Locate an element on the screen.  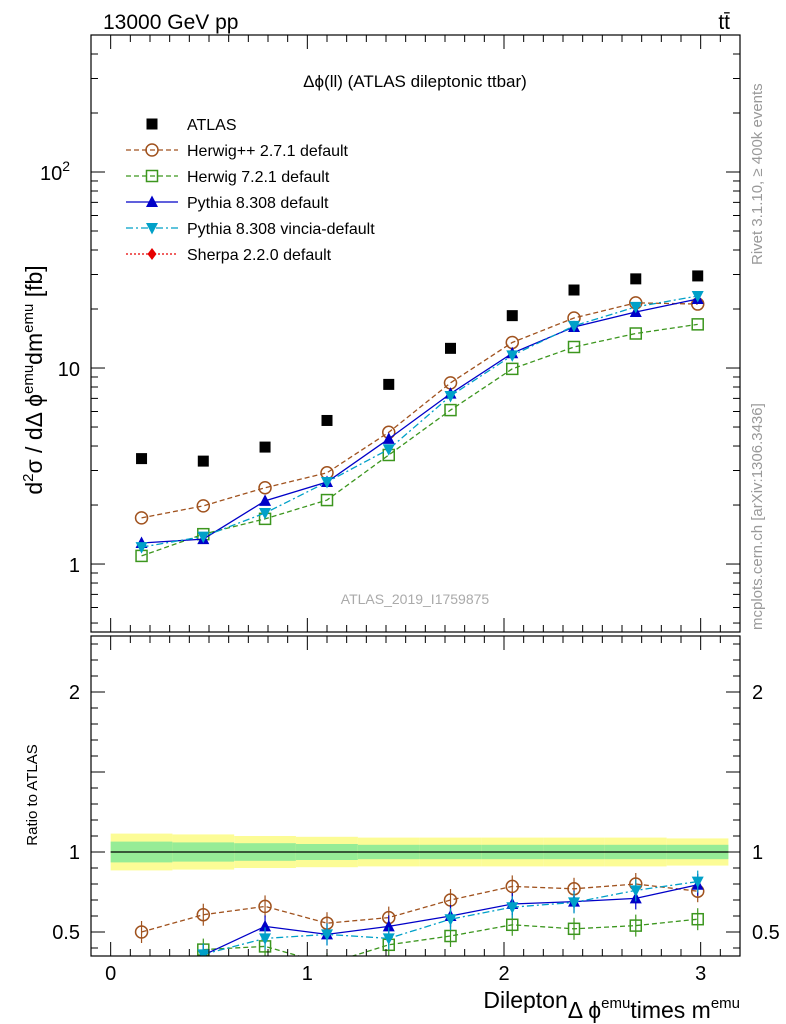
x-axis-label: DileptonΔ ϕemutimes memu is located at coordinates (611, 1005).